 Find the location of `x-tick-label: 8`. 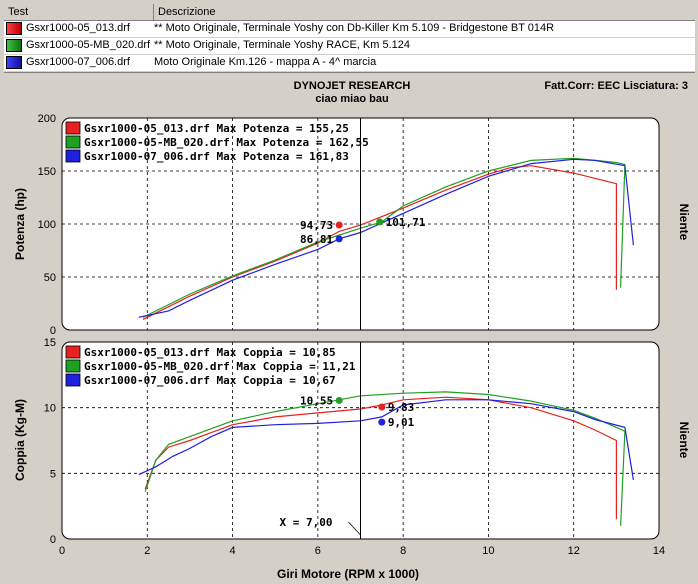

x-tick-label: 8 is located at coordinates (403, 551).